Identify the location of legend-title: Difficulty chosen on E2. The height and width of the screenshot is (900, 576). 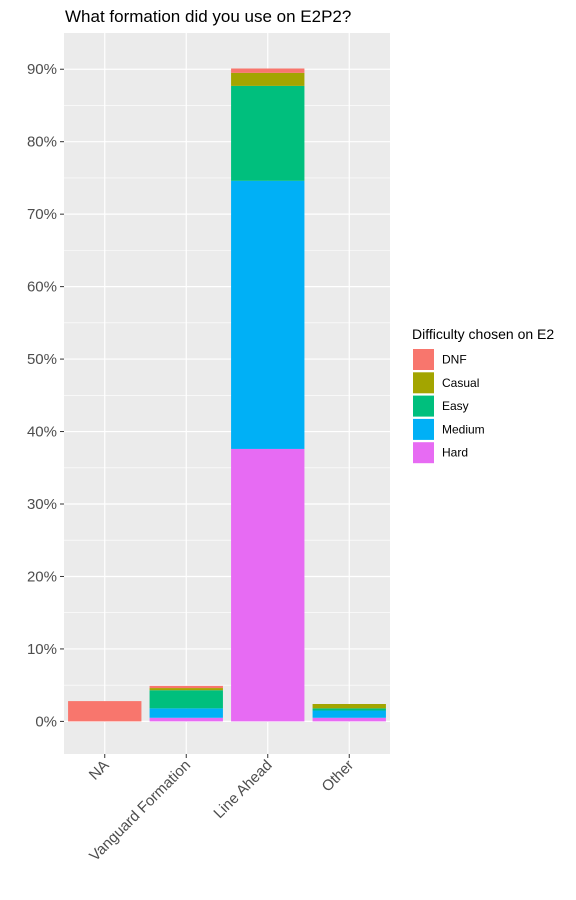
(483, 334).